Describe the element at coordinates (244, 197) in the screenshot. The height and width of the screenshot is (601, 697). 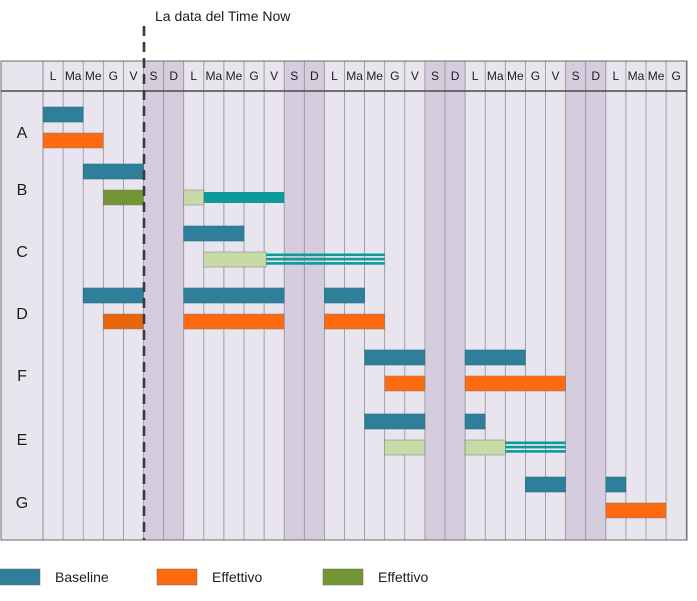
I see `remaining-bar` at that location.